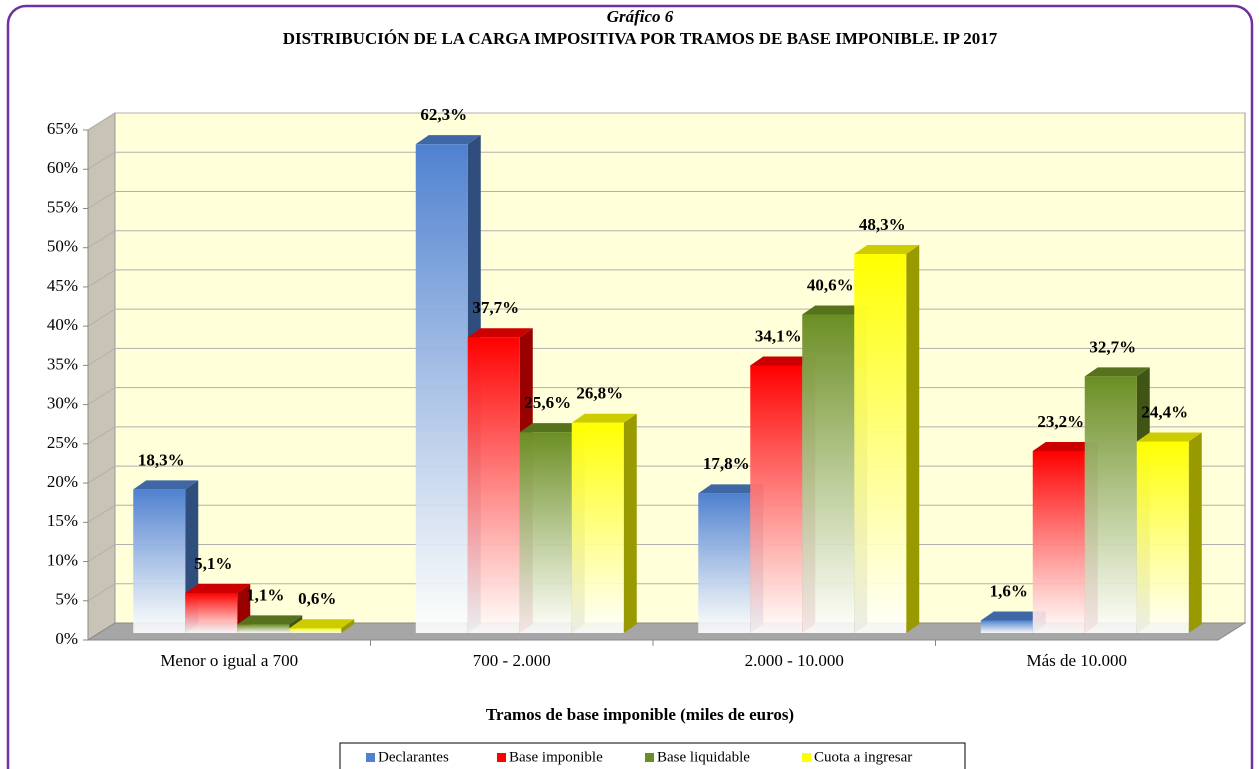 The image size is (1260, 769). What do you see at coordinates (62, 324) in the screenshot?
I see `y-tick-label: 40%` at bounding box center [62, 324].